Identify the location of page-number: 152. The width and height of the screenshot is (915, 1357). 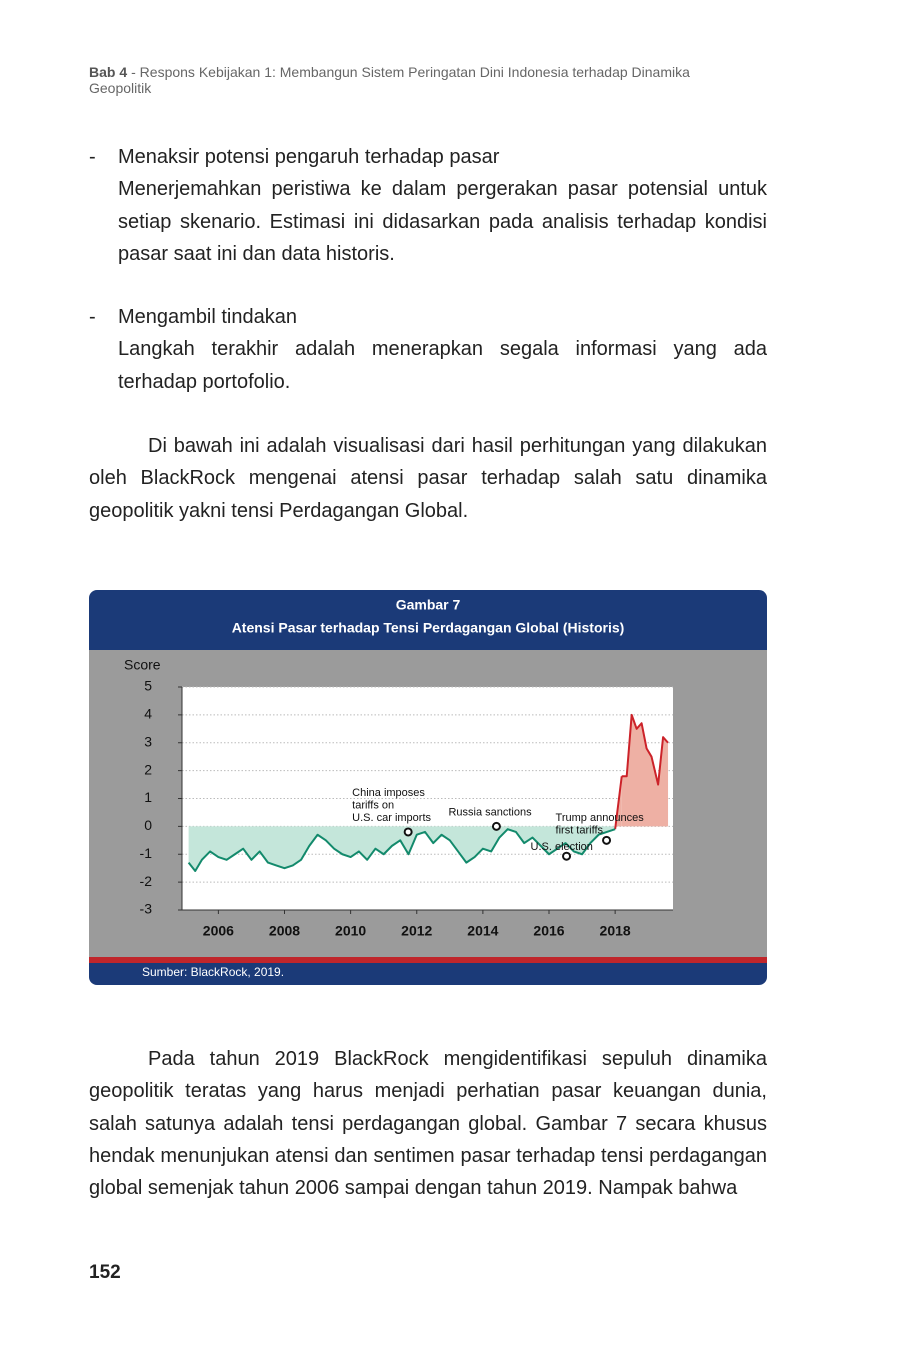
(105, 1272).